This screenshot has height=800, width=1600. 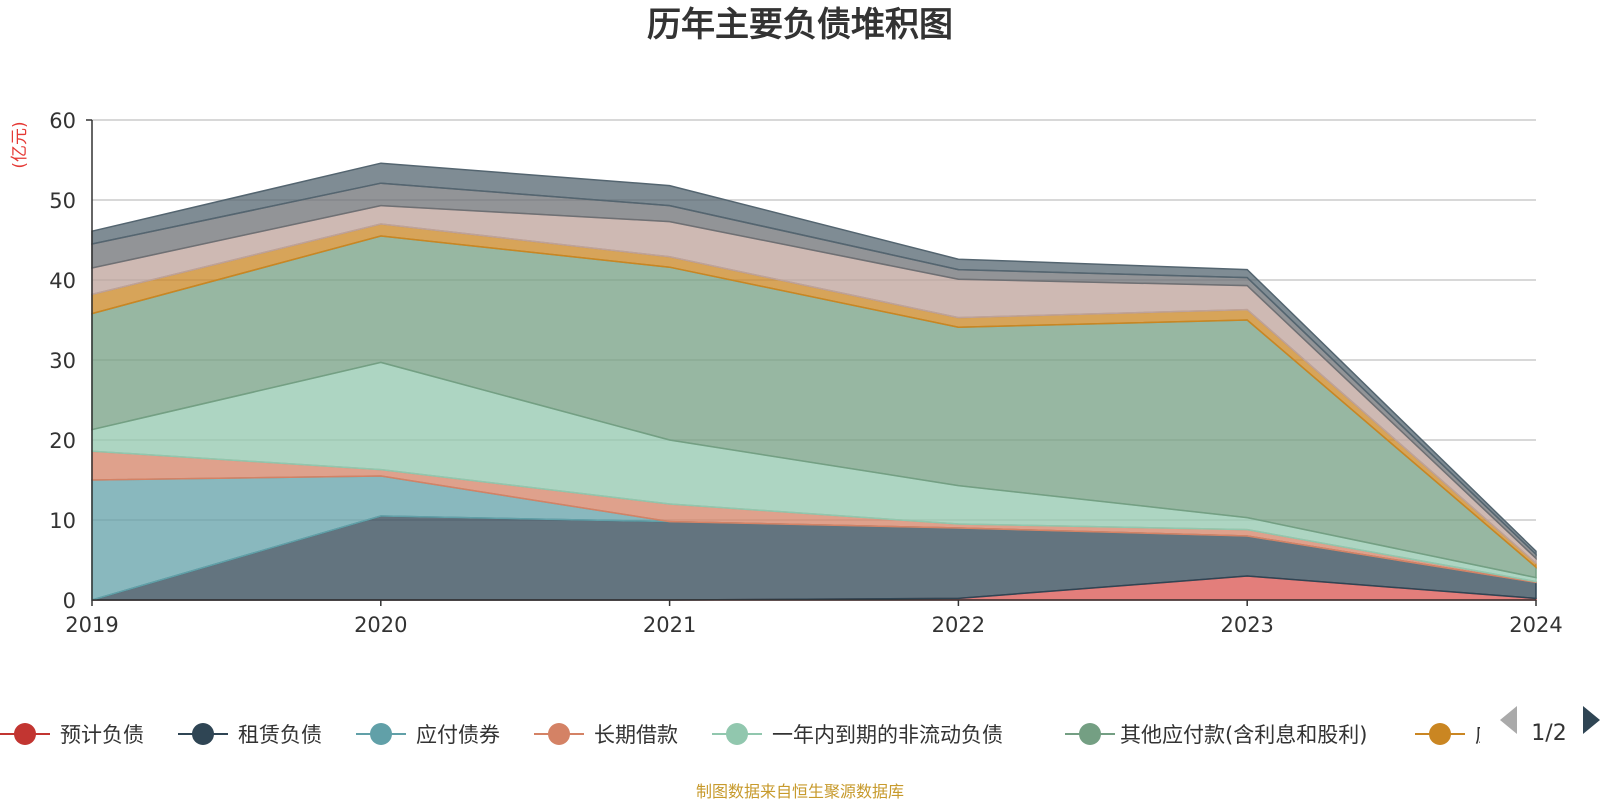 I want to click on legend-label: 租赁负债, so click(x=280, y=735).